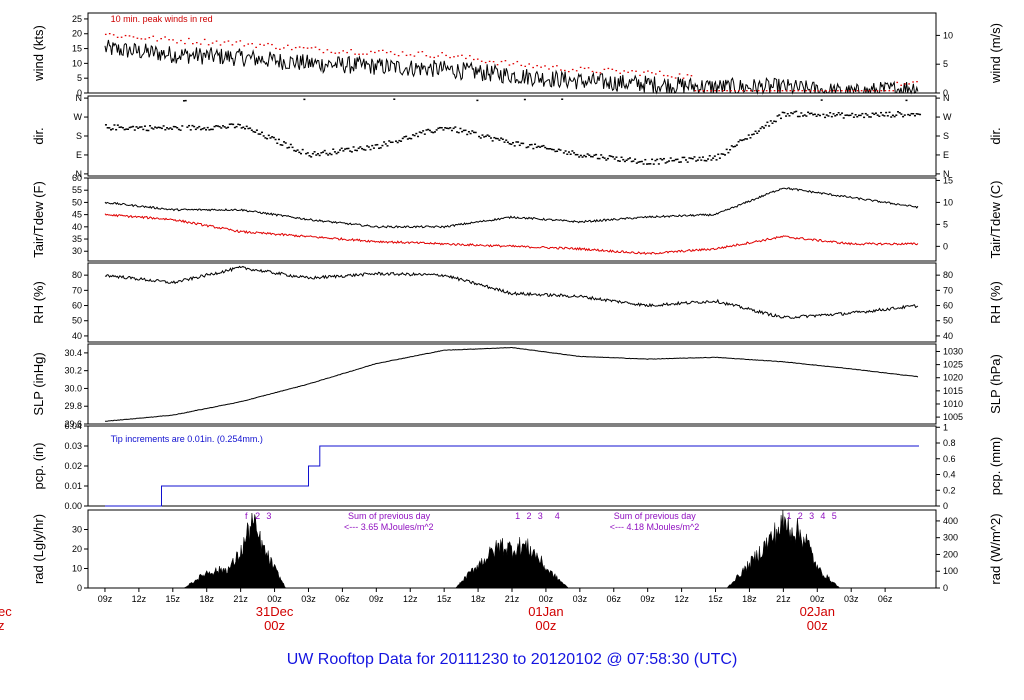 This screenshot has height=700, width=1024. I want to click on y-label-left-pcp: pcp. (in), so click(38, 466).